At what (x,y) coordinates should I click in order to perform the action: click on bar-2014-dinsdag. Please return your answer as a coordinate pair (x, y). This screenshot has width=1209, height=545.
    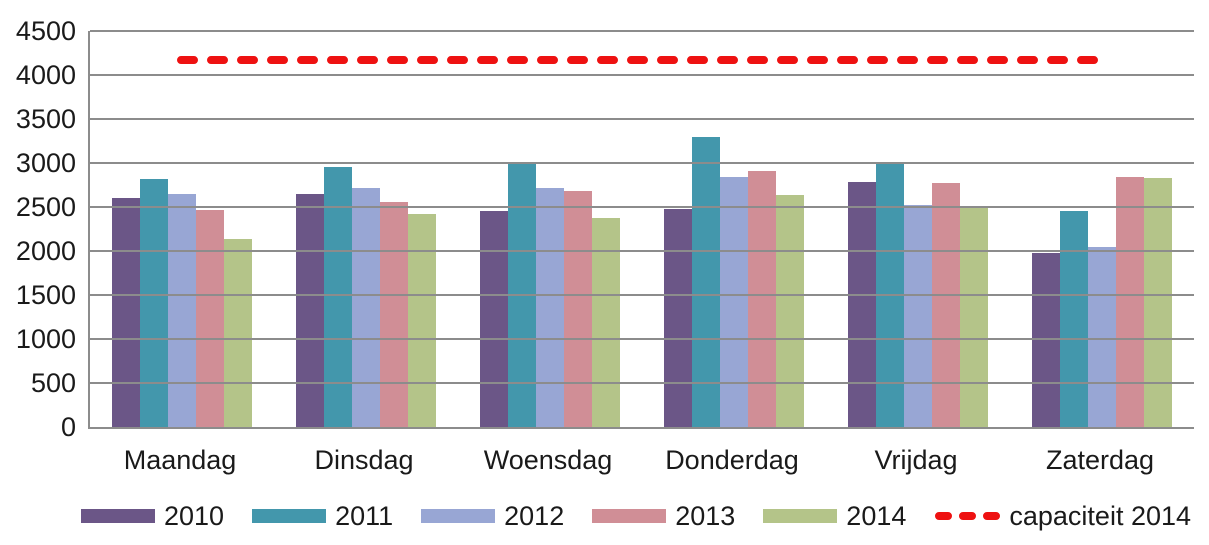
    Looking at the image, I should click on (422, 320).